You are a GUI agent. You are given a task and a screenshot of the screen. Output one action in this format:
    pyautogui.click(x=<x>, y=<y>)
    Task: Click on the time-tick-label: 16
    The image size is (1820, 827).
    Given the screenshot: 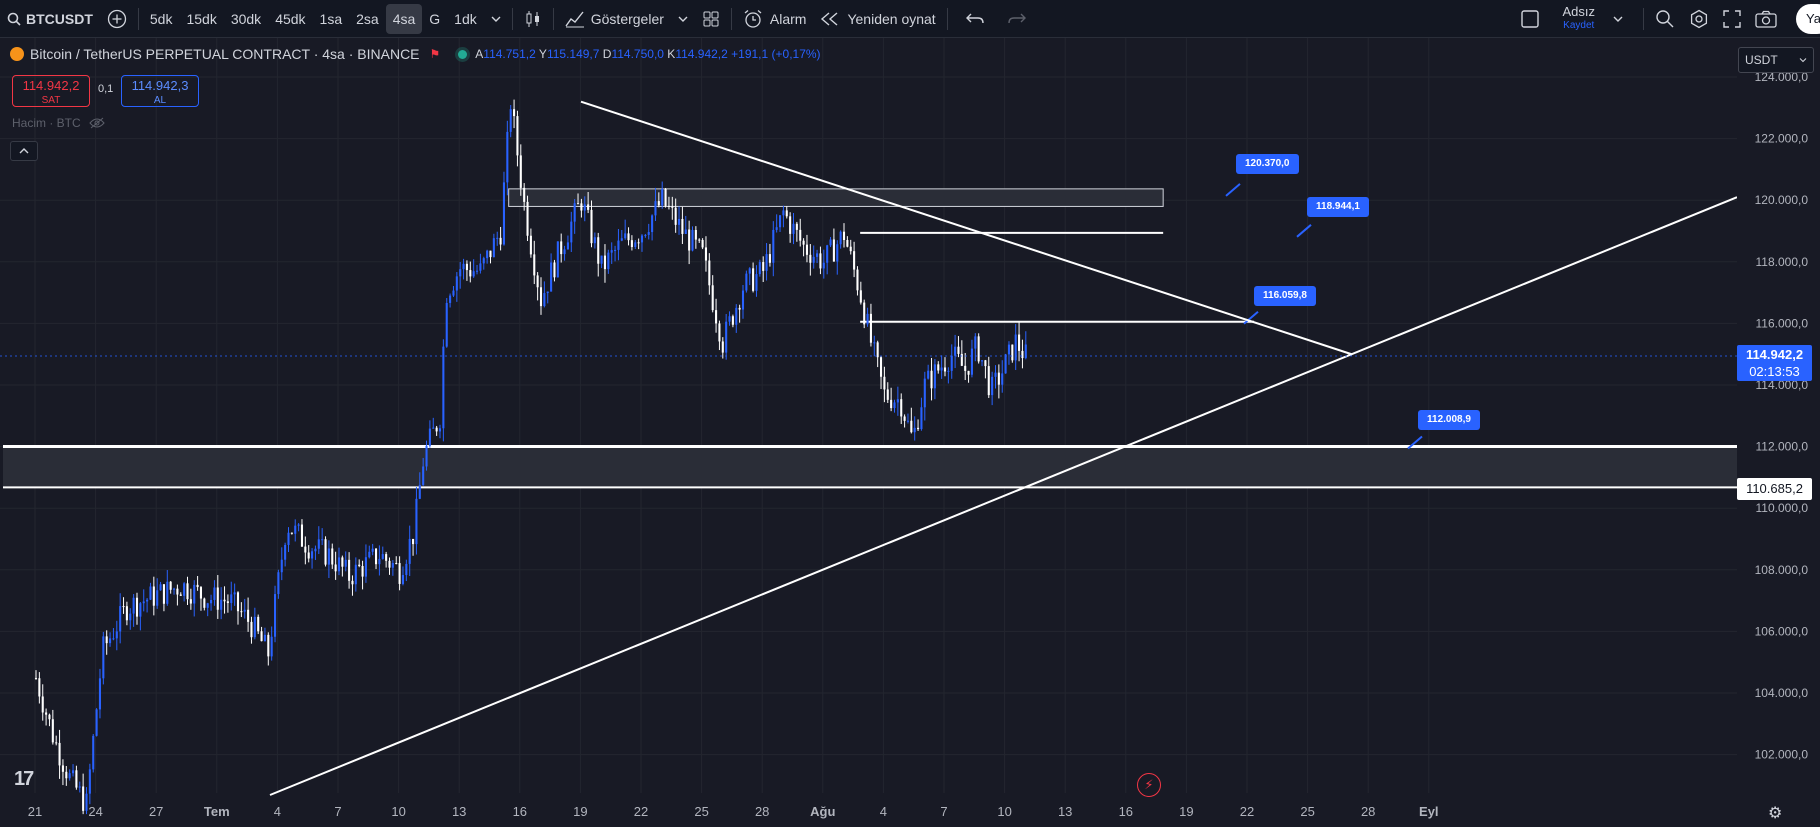 What is the action you would take?
    pyautogui.click(x=520, y=811)
    